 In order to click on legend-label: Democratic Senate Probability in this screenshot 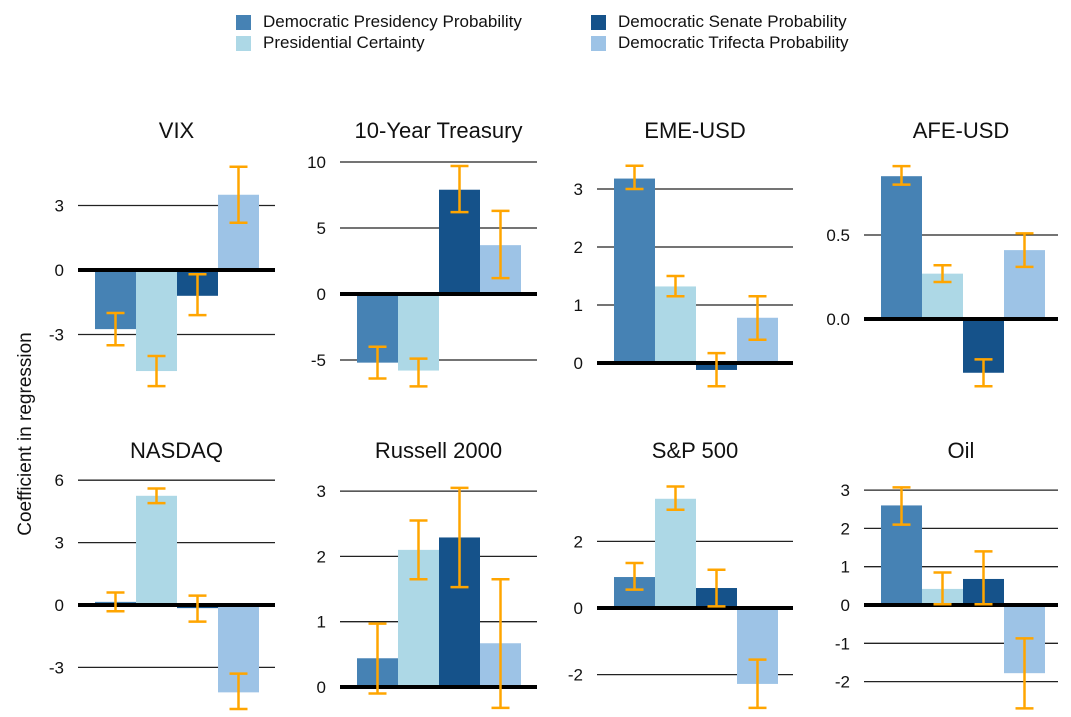, I will do `click(732, 21)`.